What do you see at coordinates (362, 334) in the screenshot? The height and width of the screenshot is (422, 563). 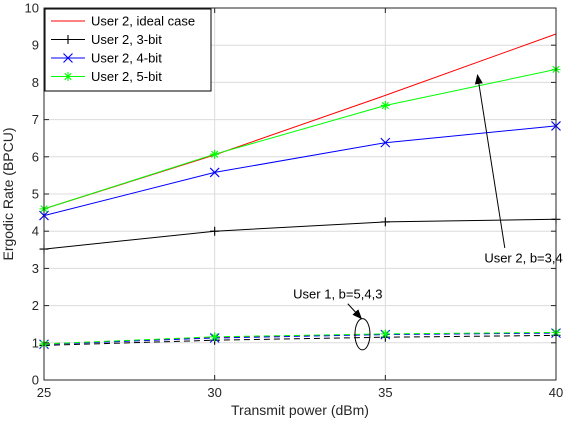 I see `annotation-ellipse` at bounding box center [362, 334].